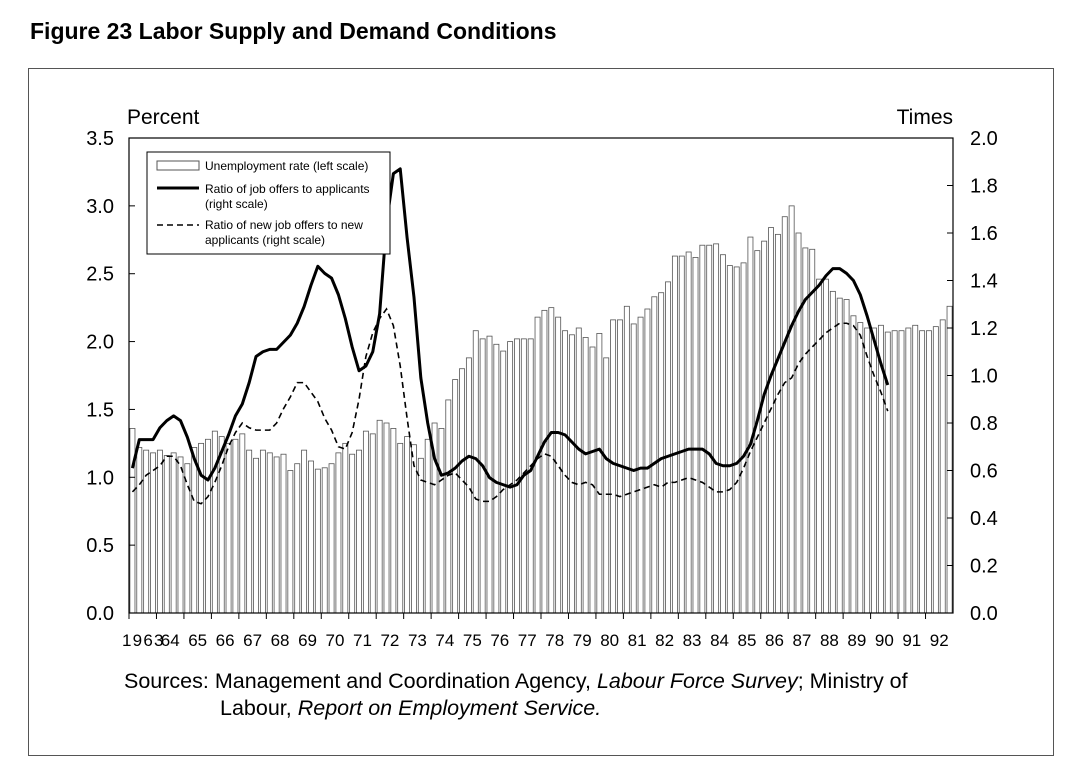 This screenshot has height=775, width=1080. What do you see at coordinates (984, 614) in the screenshot?
I see `right-tick-label: 0.0` at bounding box center [984, 614].